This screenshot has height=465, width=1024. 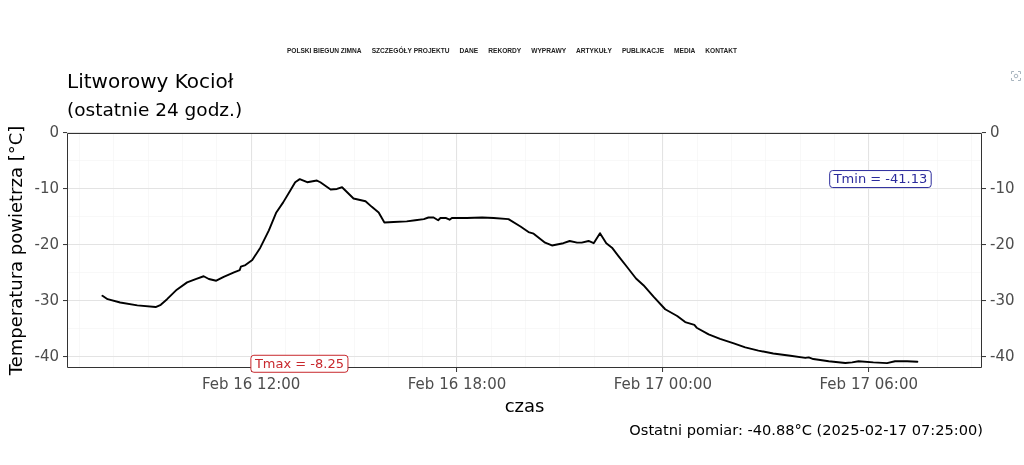 What do you see at coordinates (46, 243) in the screenshot?
I see `y-tick-label: -20` at bounding box center [46, 243].